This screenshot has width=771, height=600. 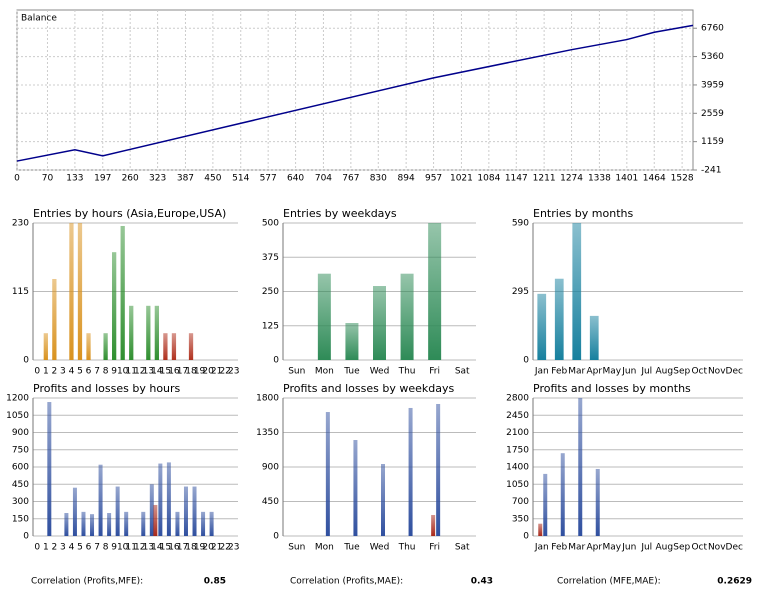 What do you see at coordinates (87, 582) in the screenshot?
I see `correlation-label: Correlation (Profits,MFE):` at bounding box center [87, 582].